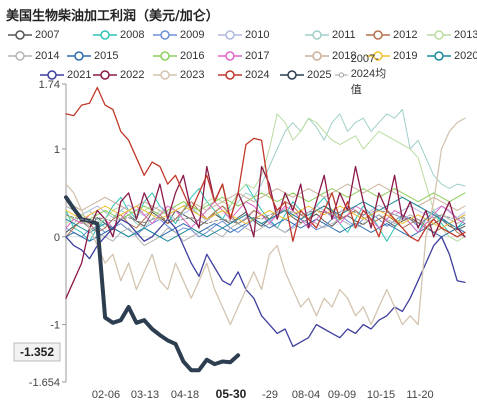  What do you see at coordinates (265, 199) in the screenshot?
I see `series-line-2018` at bounding box center [265, 199].